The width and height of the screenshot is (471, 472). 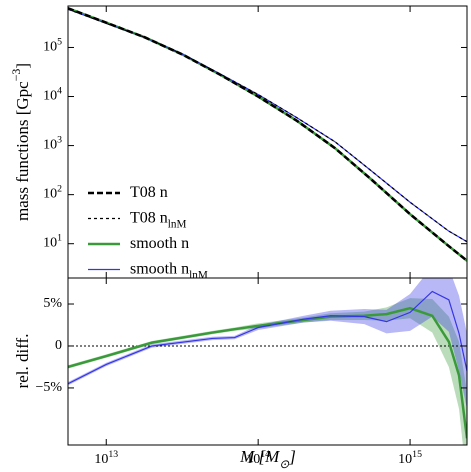 What do you see at coordinates (22, 361) in the screenshot?
I see `y-axis-label: rel. diff.` at bounding box center [22, 361].